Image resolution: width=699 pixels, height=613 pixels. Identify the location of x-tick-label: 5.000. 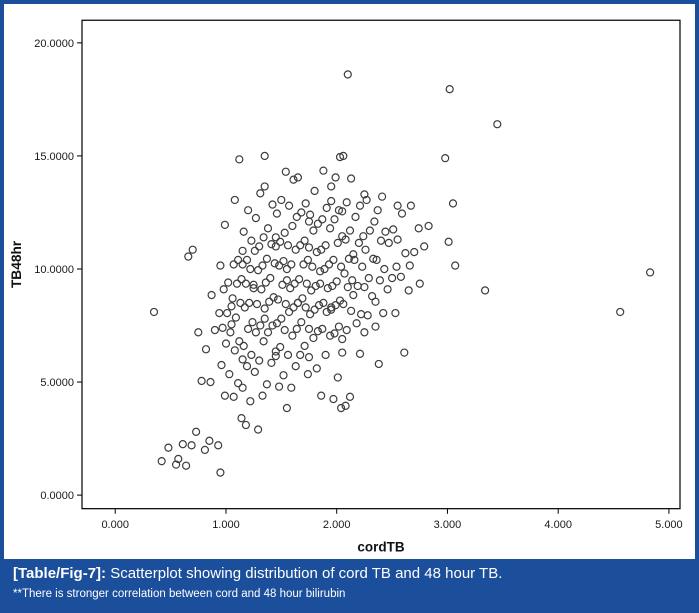
(669, 525).